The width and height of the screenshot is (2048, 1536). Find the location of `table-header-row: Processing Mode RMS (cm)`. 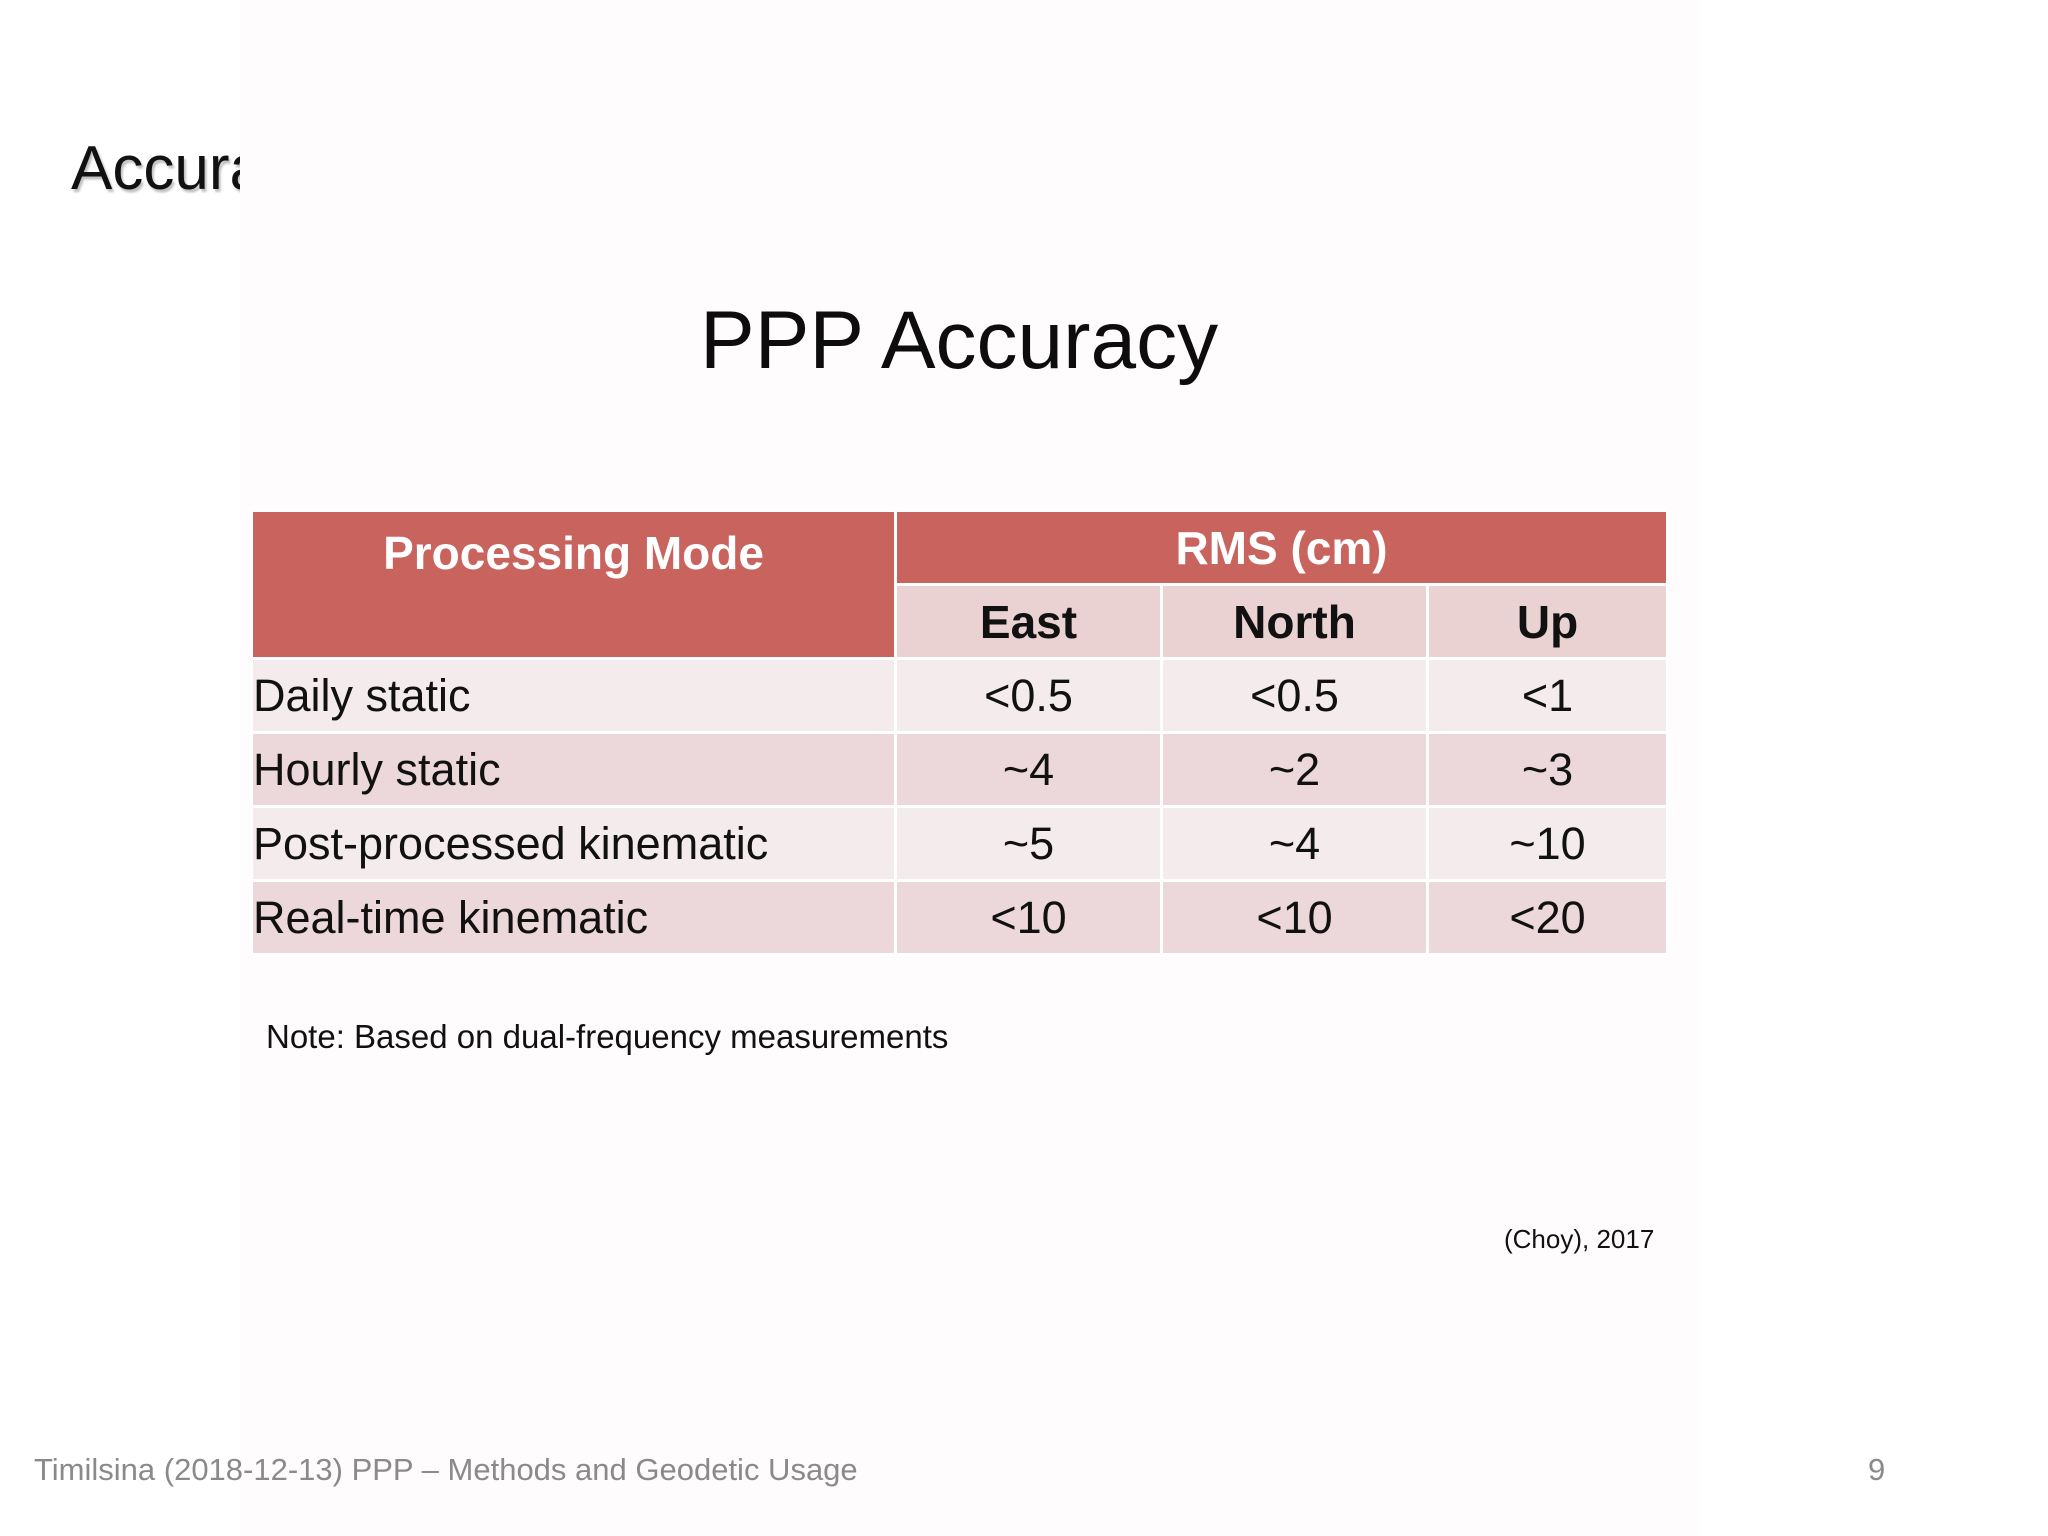

table-header-row: Processing Mode RMS (cm) is located at coordinates (960, 584).